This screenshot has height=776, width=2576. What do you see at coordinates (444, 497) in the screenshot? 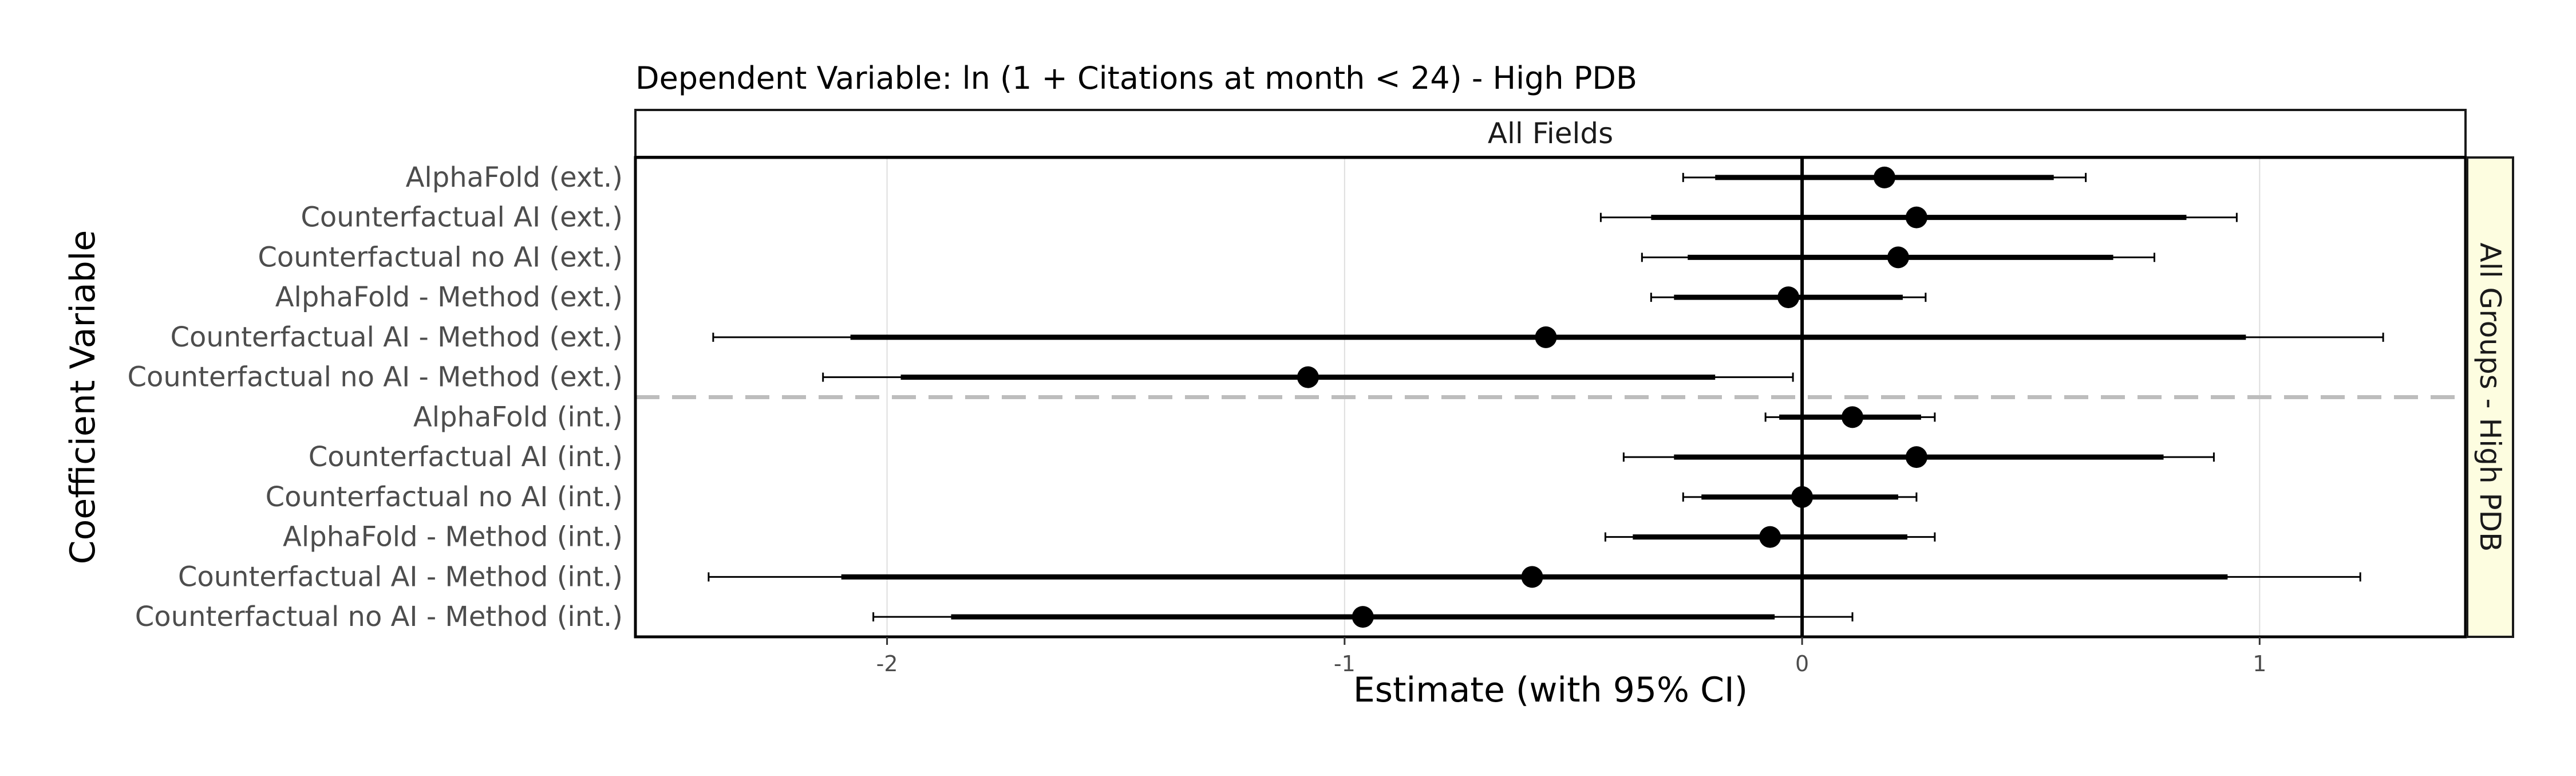
I see `coefficient-label: Counterfactual no AI (int.)` at bounding box center [444, 497].